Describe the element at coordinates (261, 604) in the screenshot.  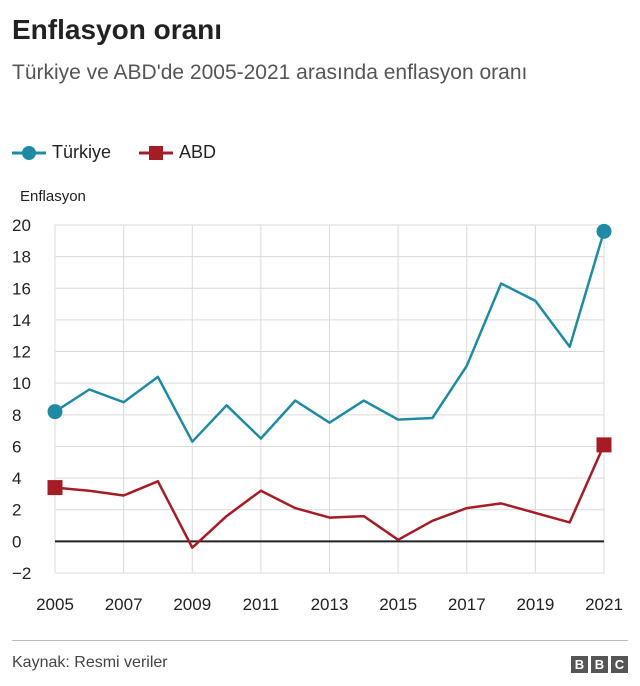
I see `x-tick-label: 2011` at that location.